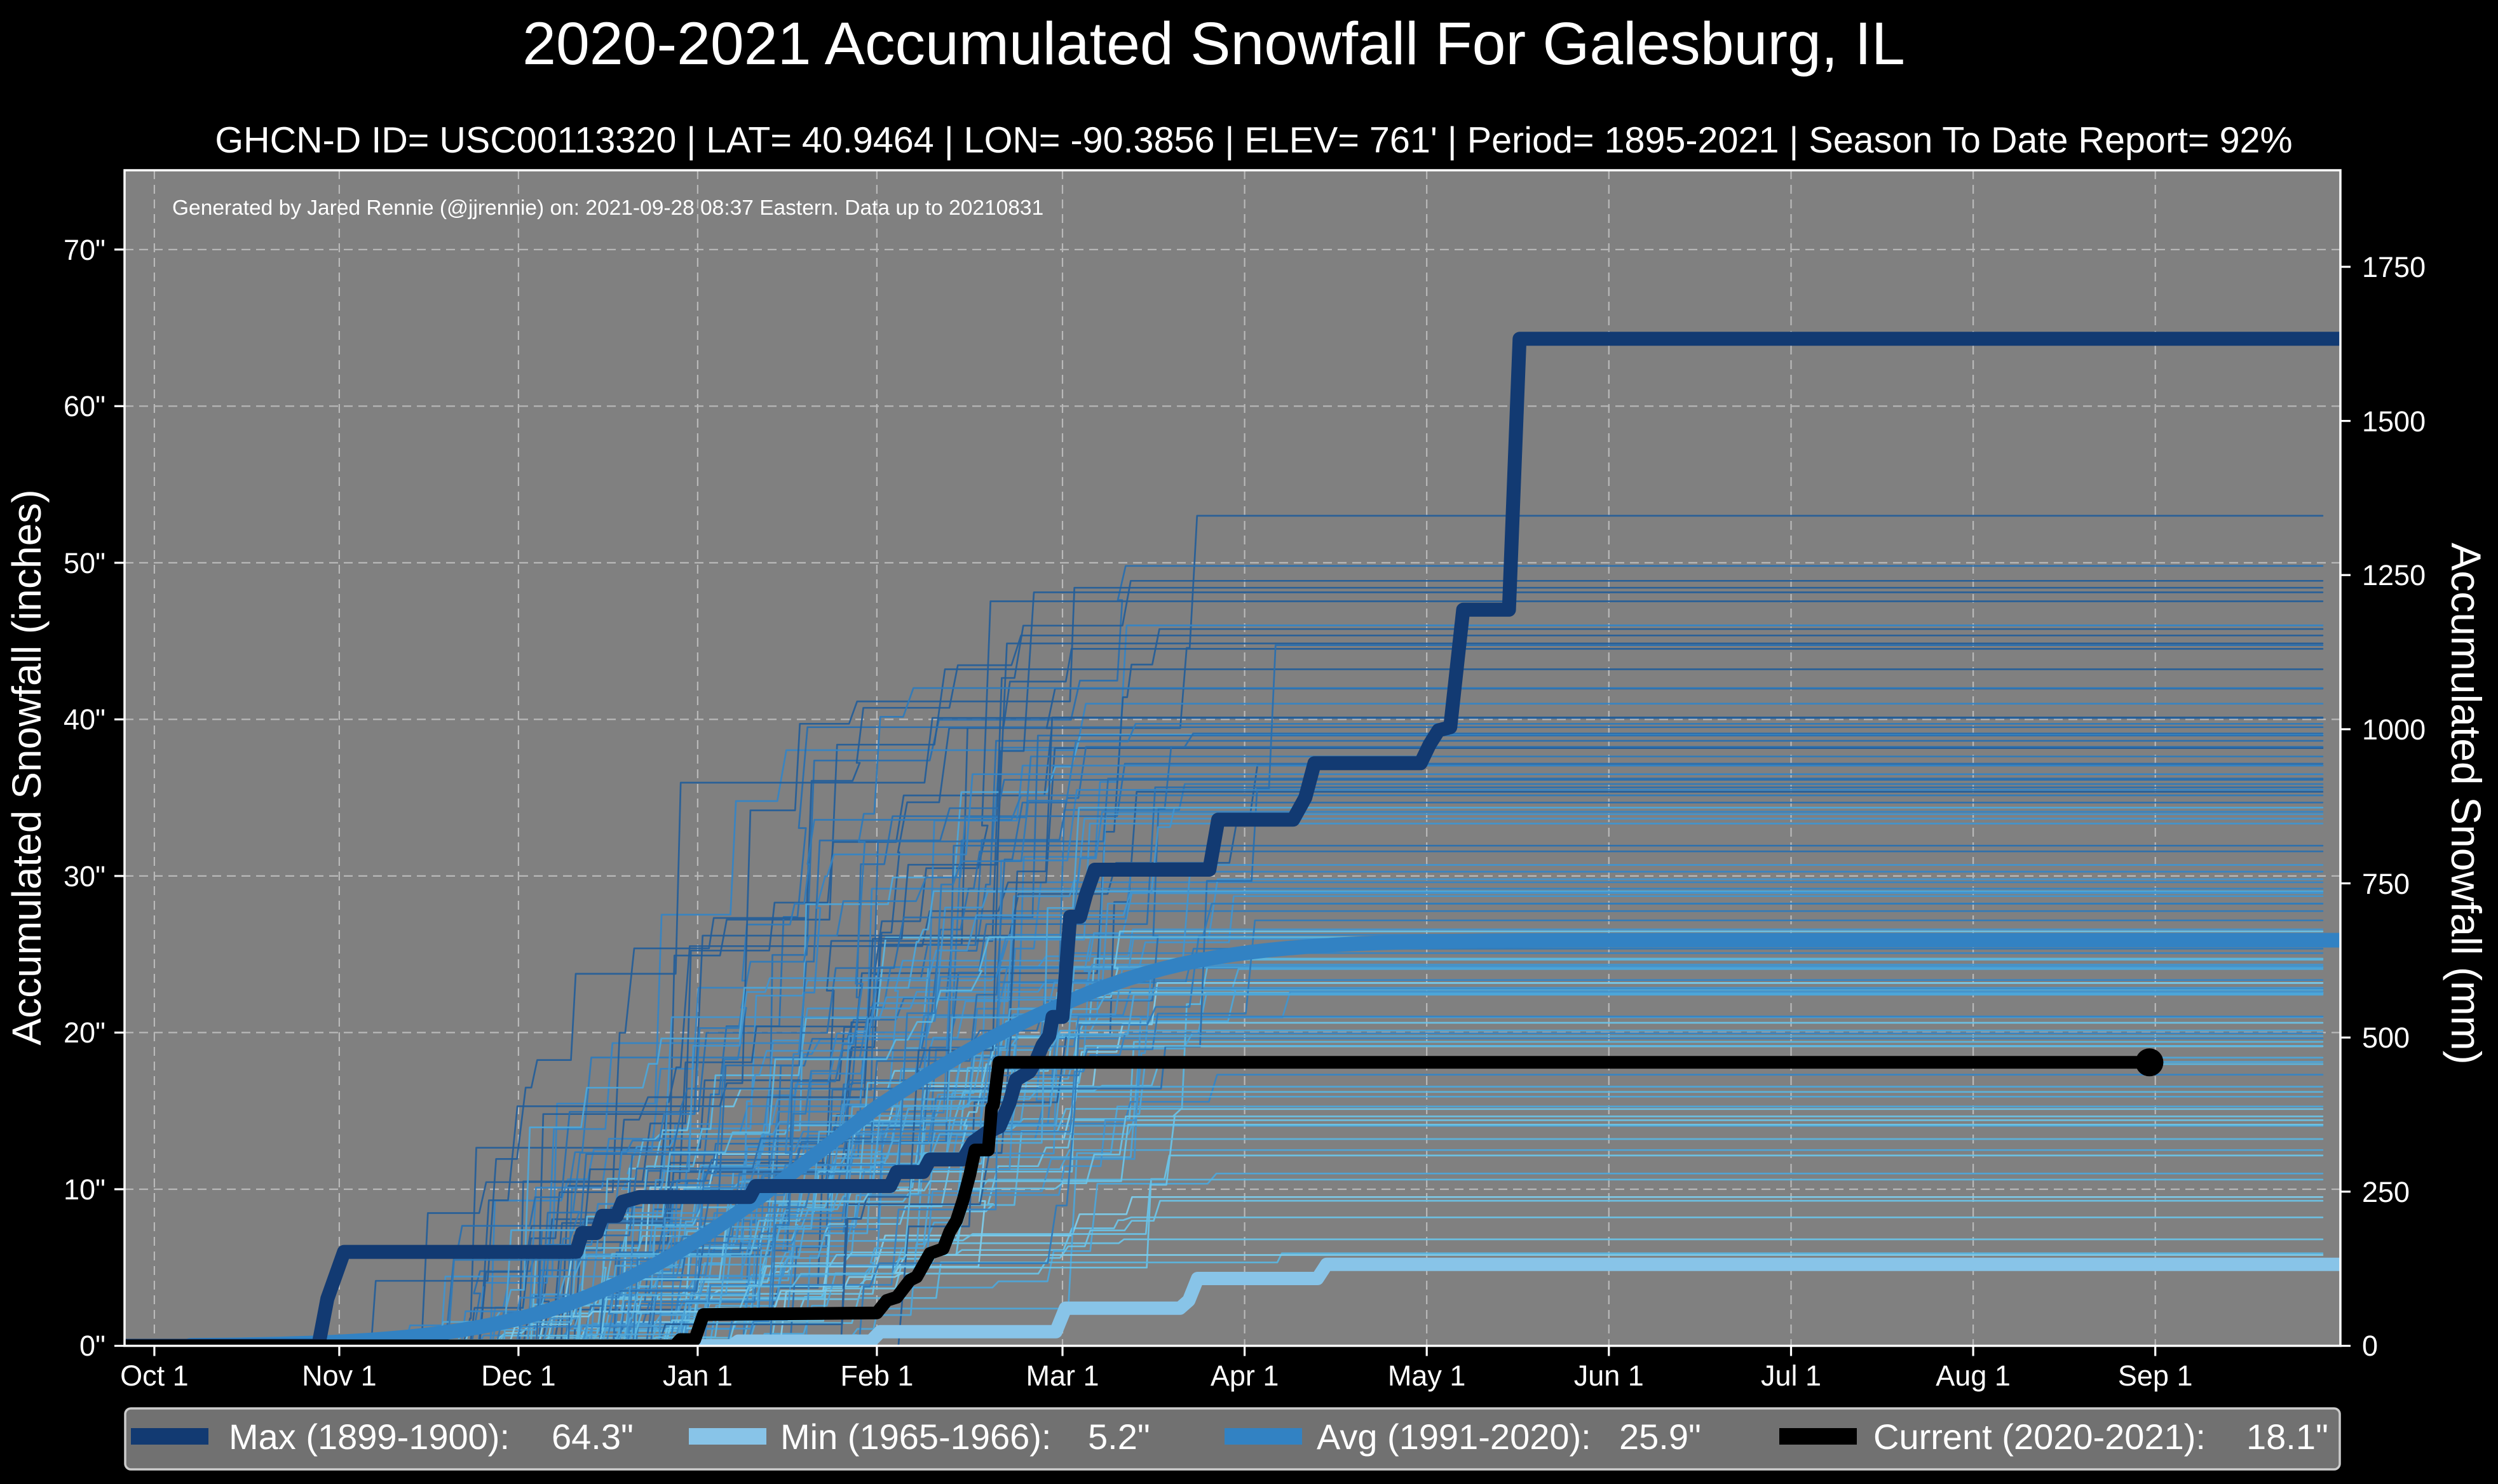 Image resolution: width=2498 pixels, height=1484 pixels. Describe the element at coordinates (369, 1437) in the screenshot. I see `svg-text: Max (1899-1900):` at that location.